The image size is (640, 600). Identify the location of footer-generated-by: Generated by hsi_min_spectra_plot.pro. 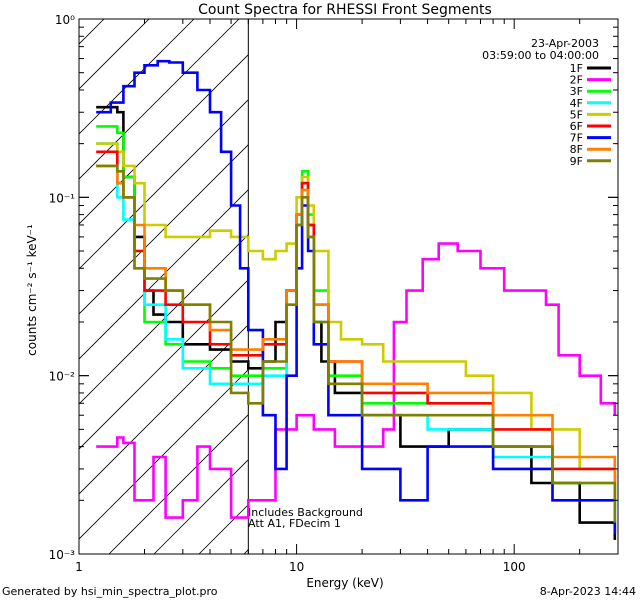
(110, 591).